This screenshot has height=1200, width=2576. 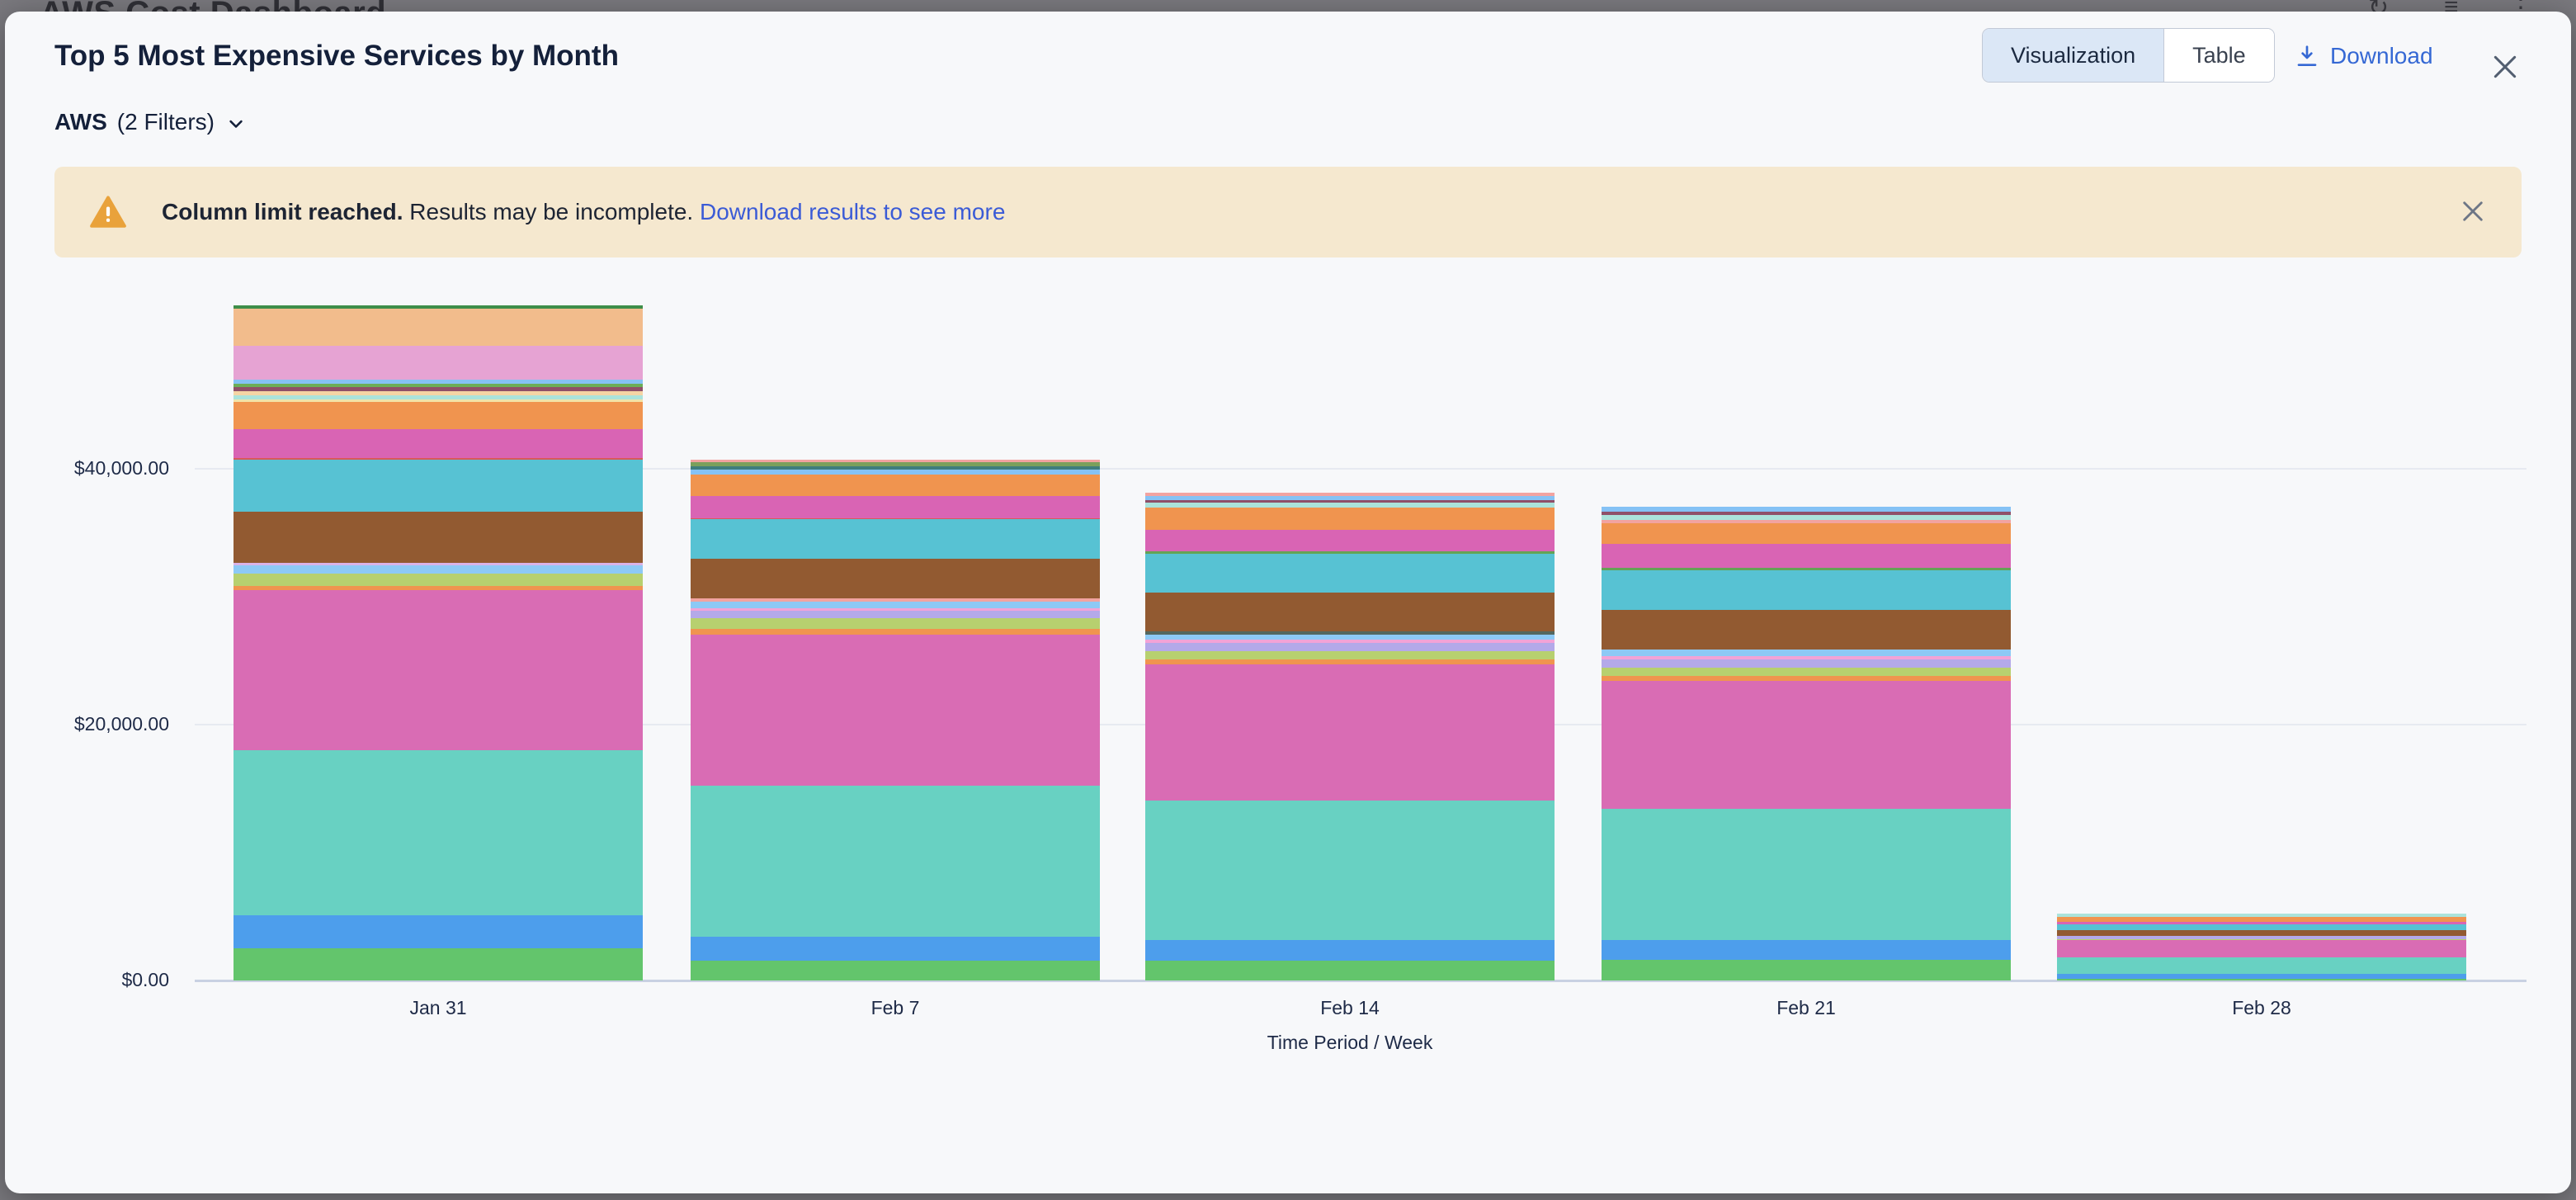 What do you see at coordinates (151, 122) in the screenshot?
I see `filter-dropdown: AWS (2 Filters)` at bounding box center [151, 122].